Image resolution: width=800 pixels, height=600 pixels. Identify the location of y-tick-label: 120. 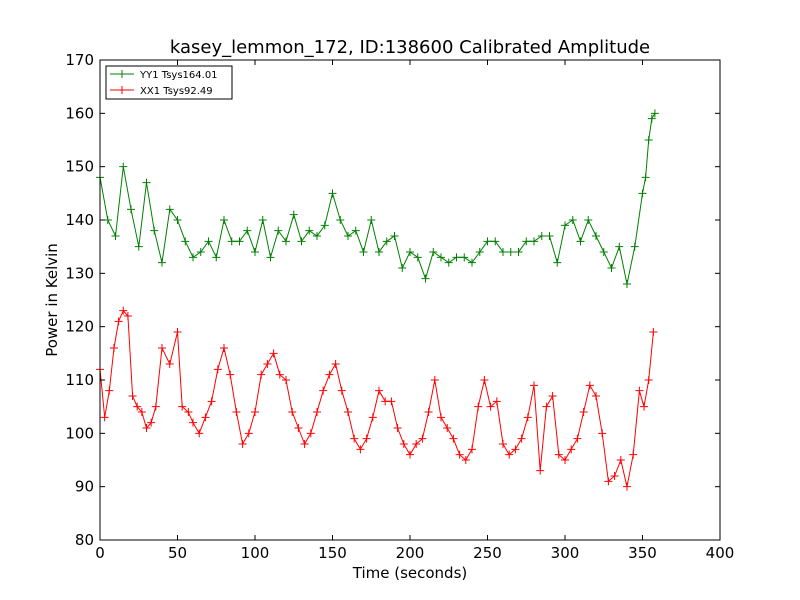
(79, 327).